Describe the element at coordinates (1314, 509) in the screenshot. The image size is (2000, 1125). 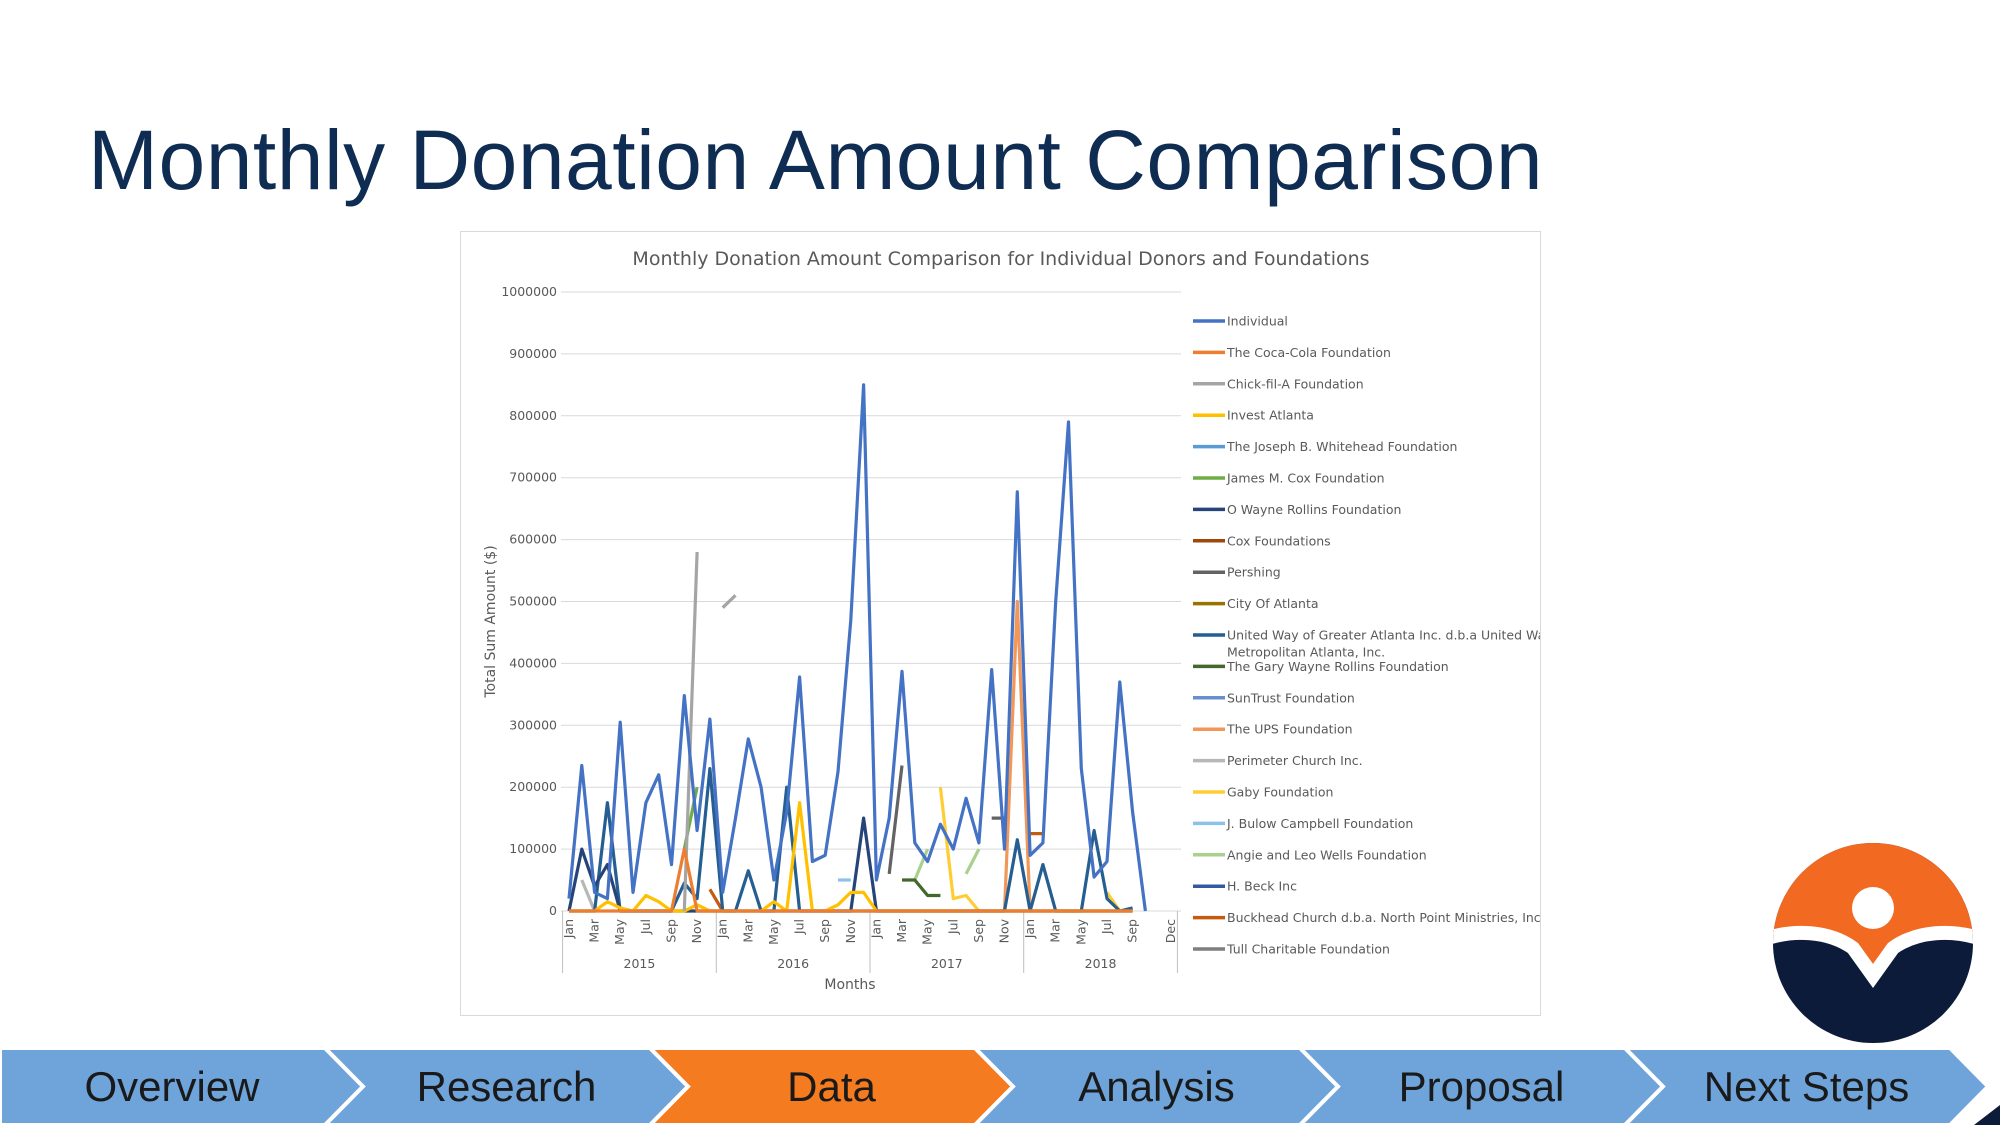
I see `legend-entry: O Wayne Rollins Foundation` at that location.